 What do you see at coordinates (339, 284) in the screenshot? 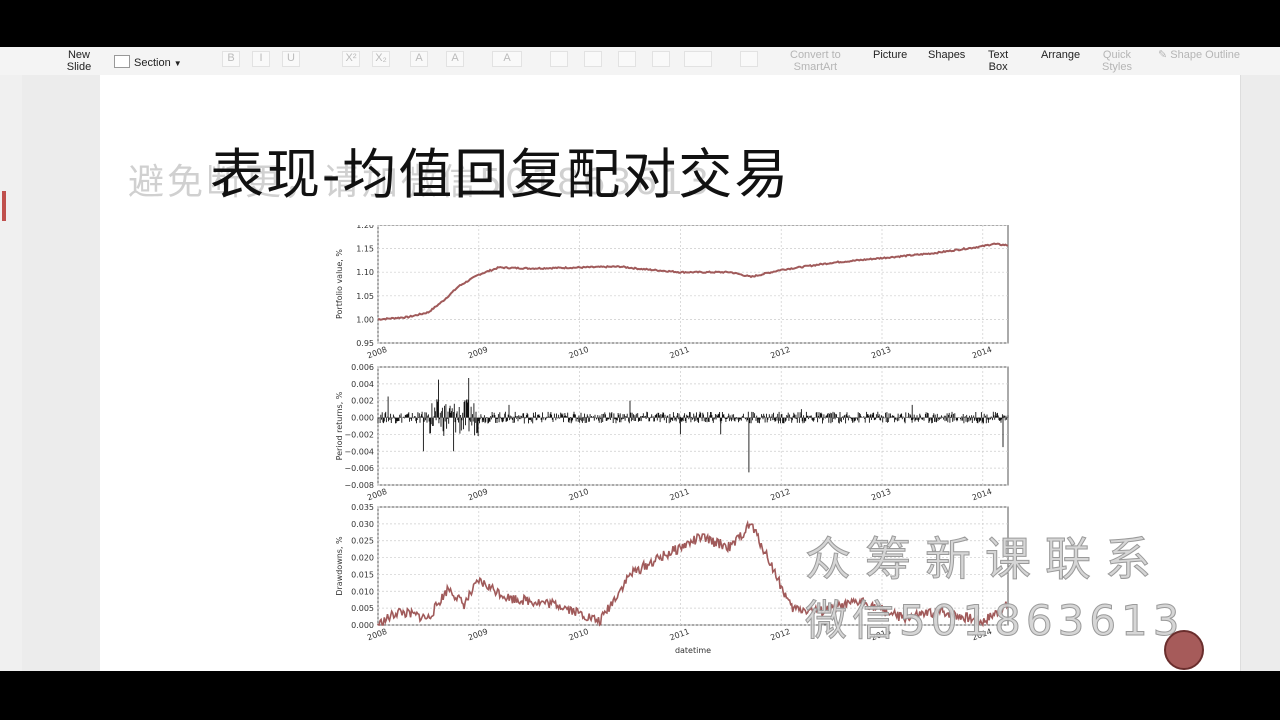
I see `chart-1-ylabel: Portfolio value, %` at bounding box center [339, 284].